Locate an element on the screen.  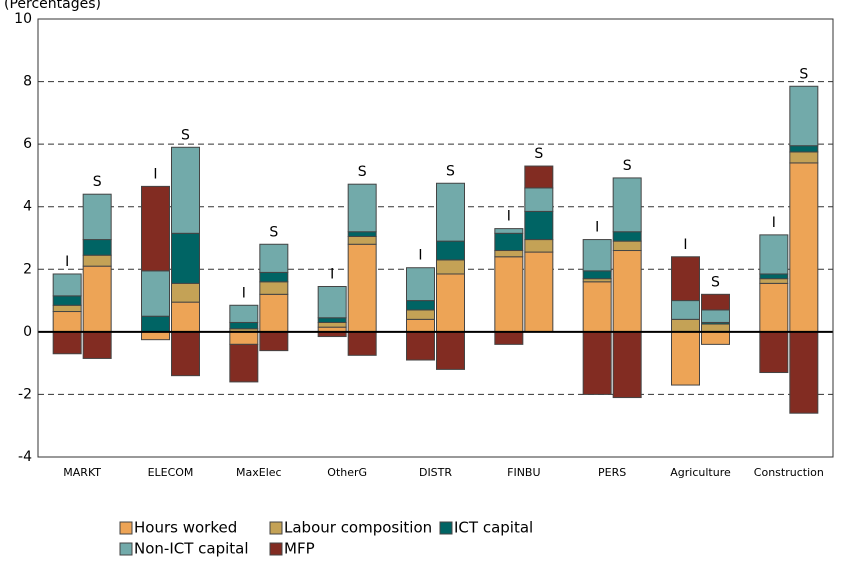
x-tick-label: MARKT is located at coordinates (82, 472).